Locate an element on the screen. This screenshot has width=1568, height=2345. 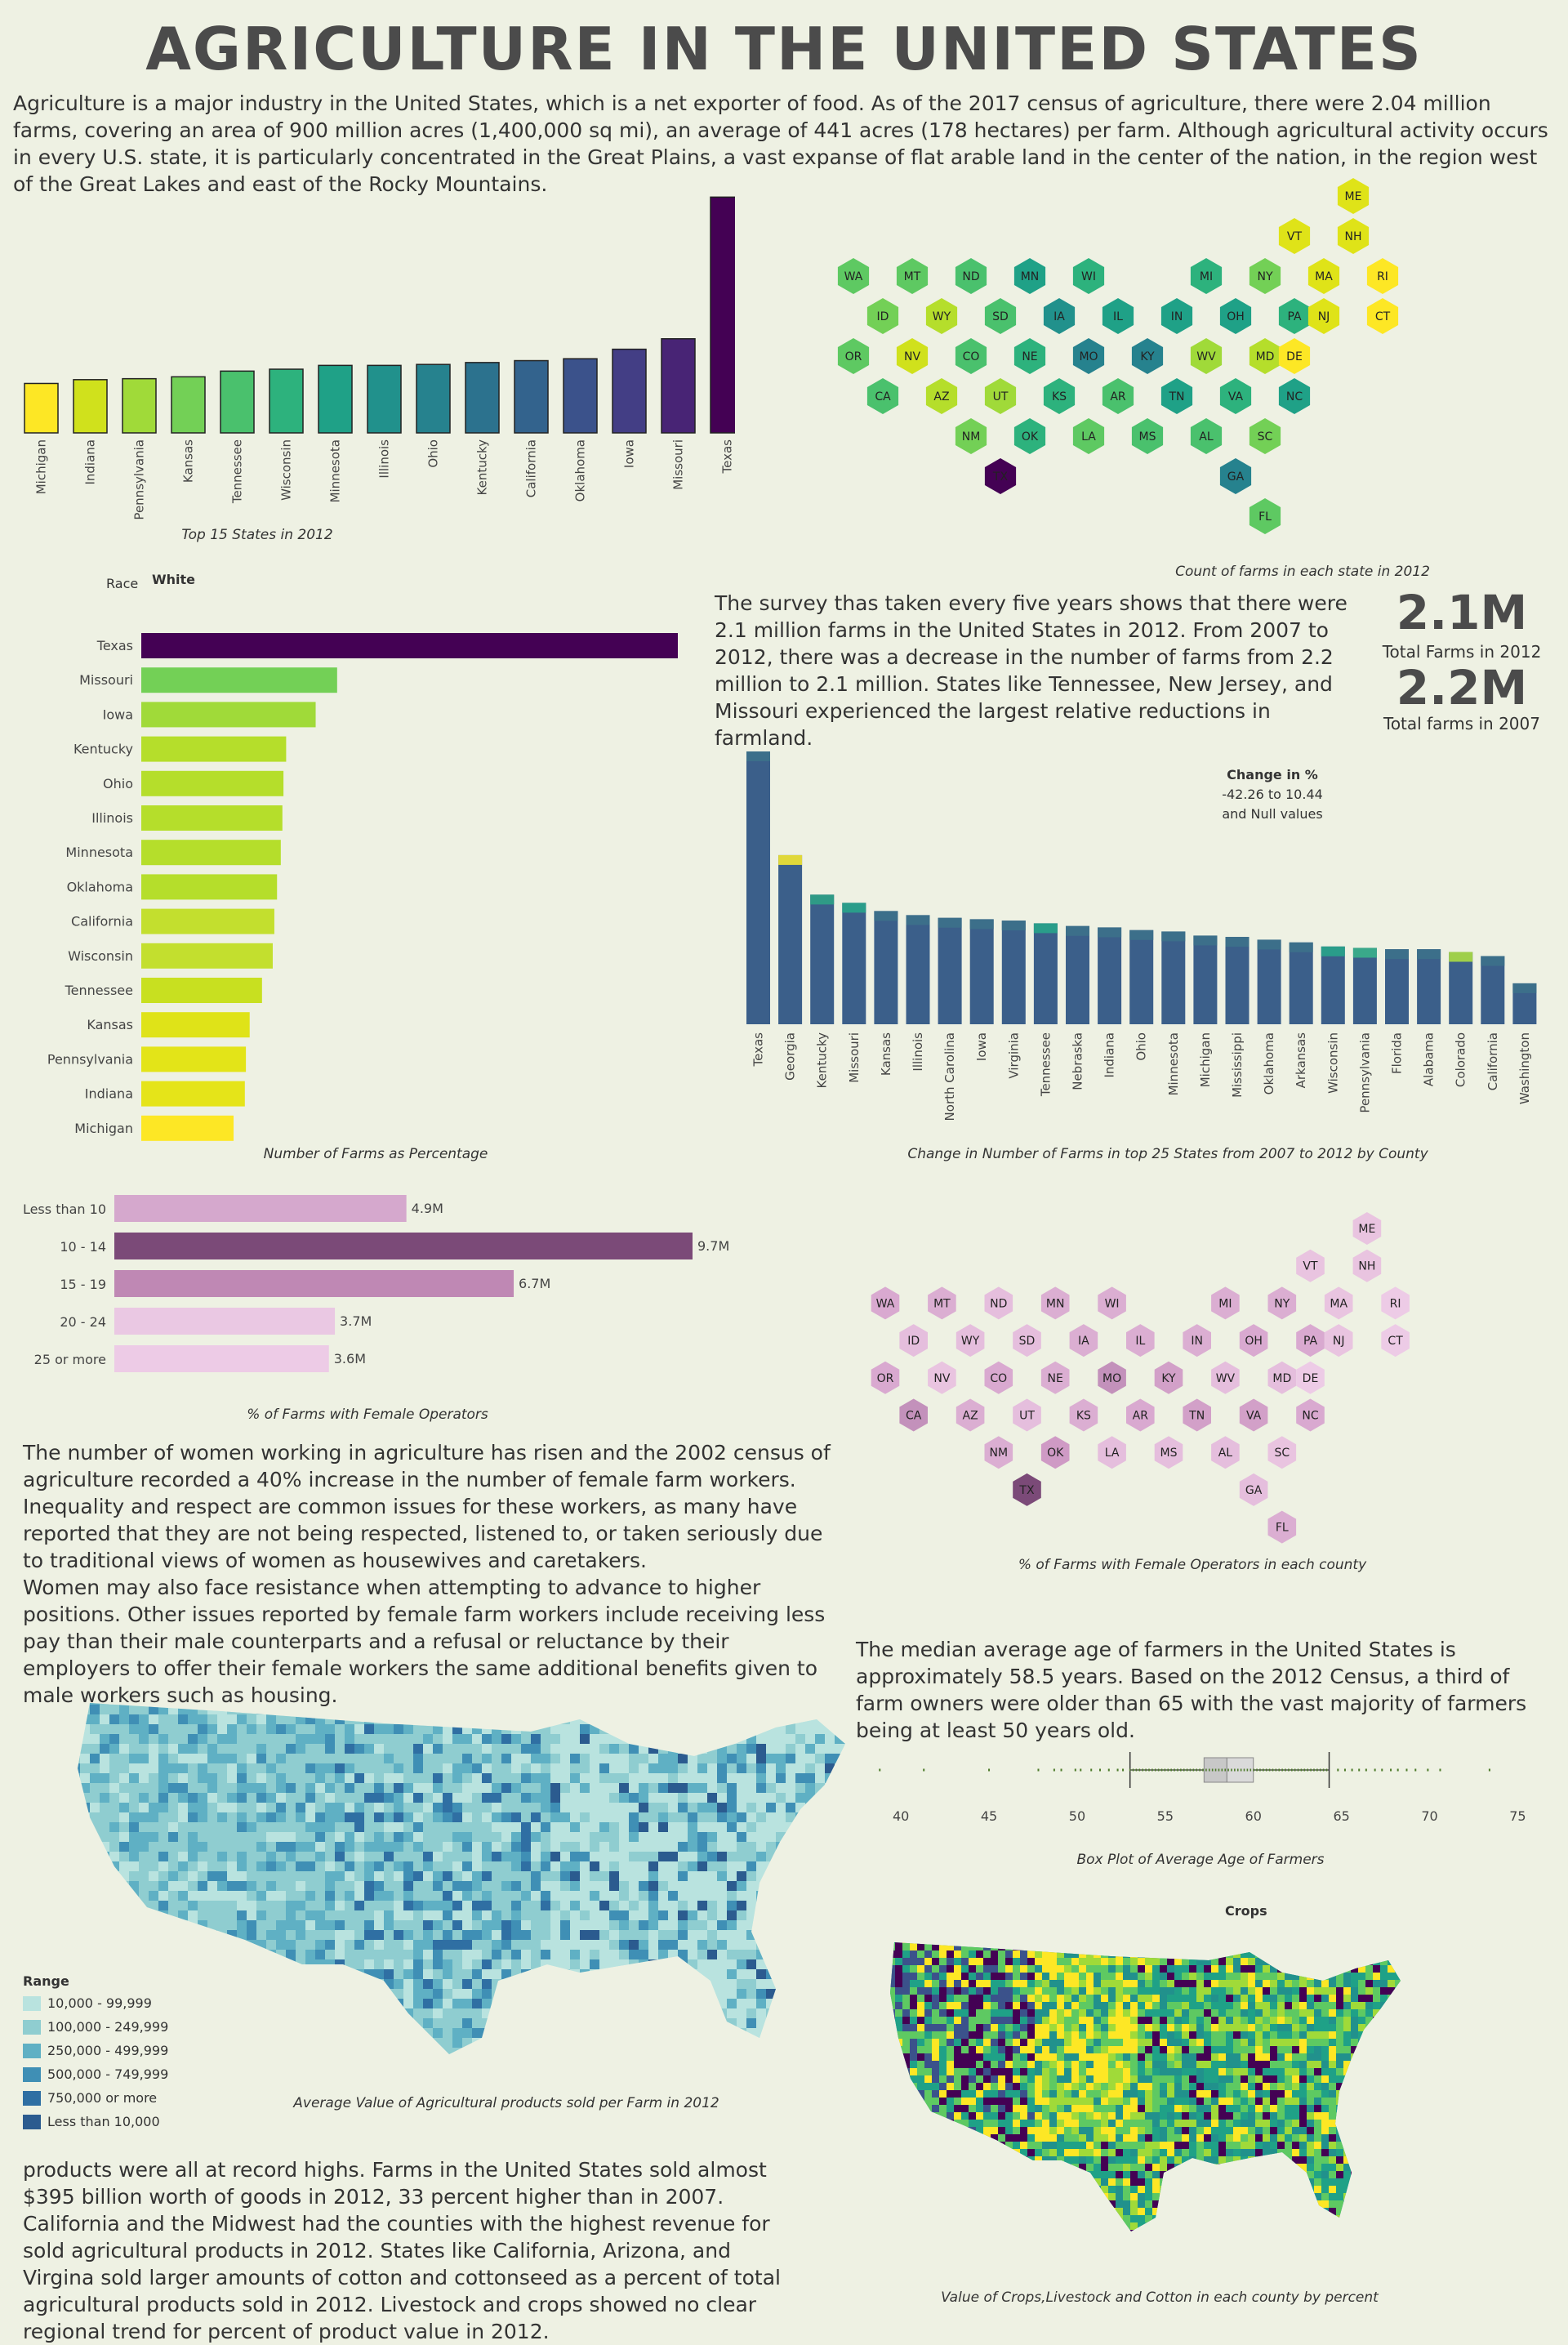
percent-bar-pennsylvania is located at coordinates (193, 1059).